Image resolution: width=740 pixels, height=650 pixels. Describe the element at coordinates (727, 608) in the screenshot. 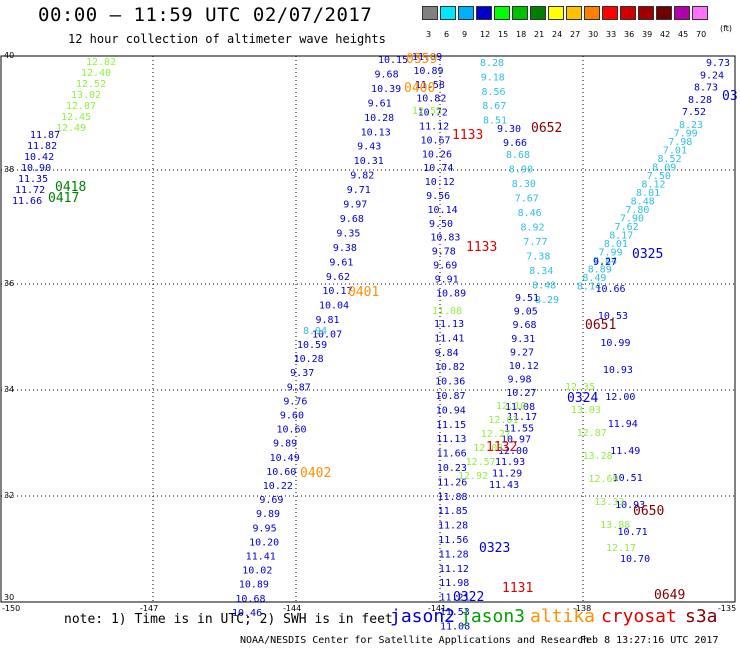

I see `lon-label: -135` at that location.